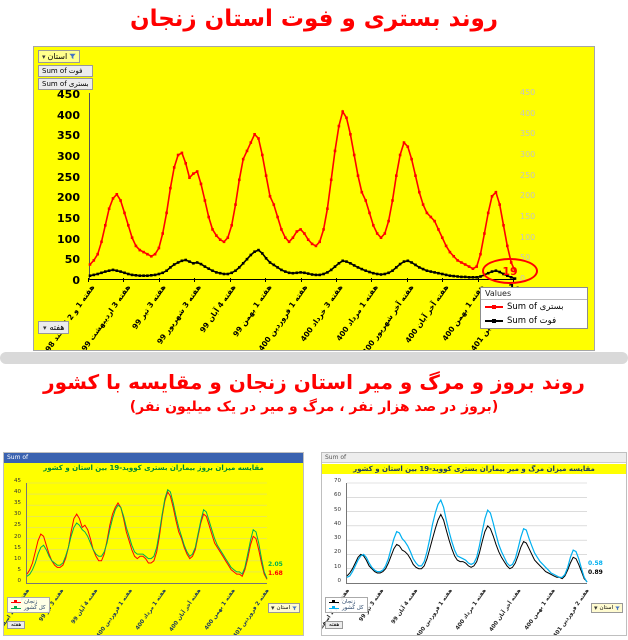  I want to click on week-axis-field-button: هفته ▾, so click(54, 327).